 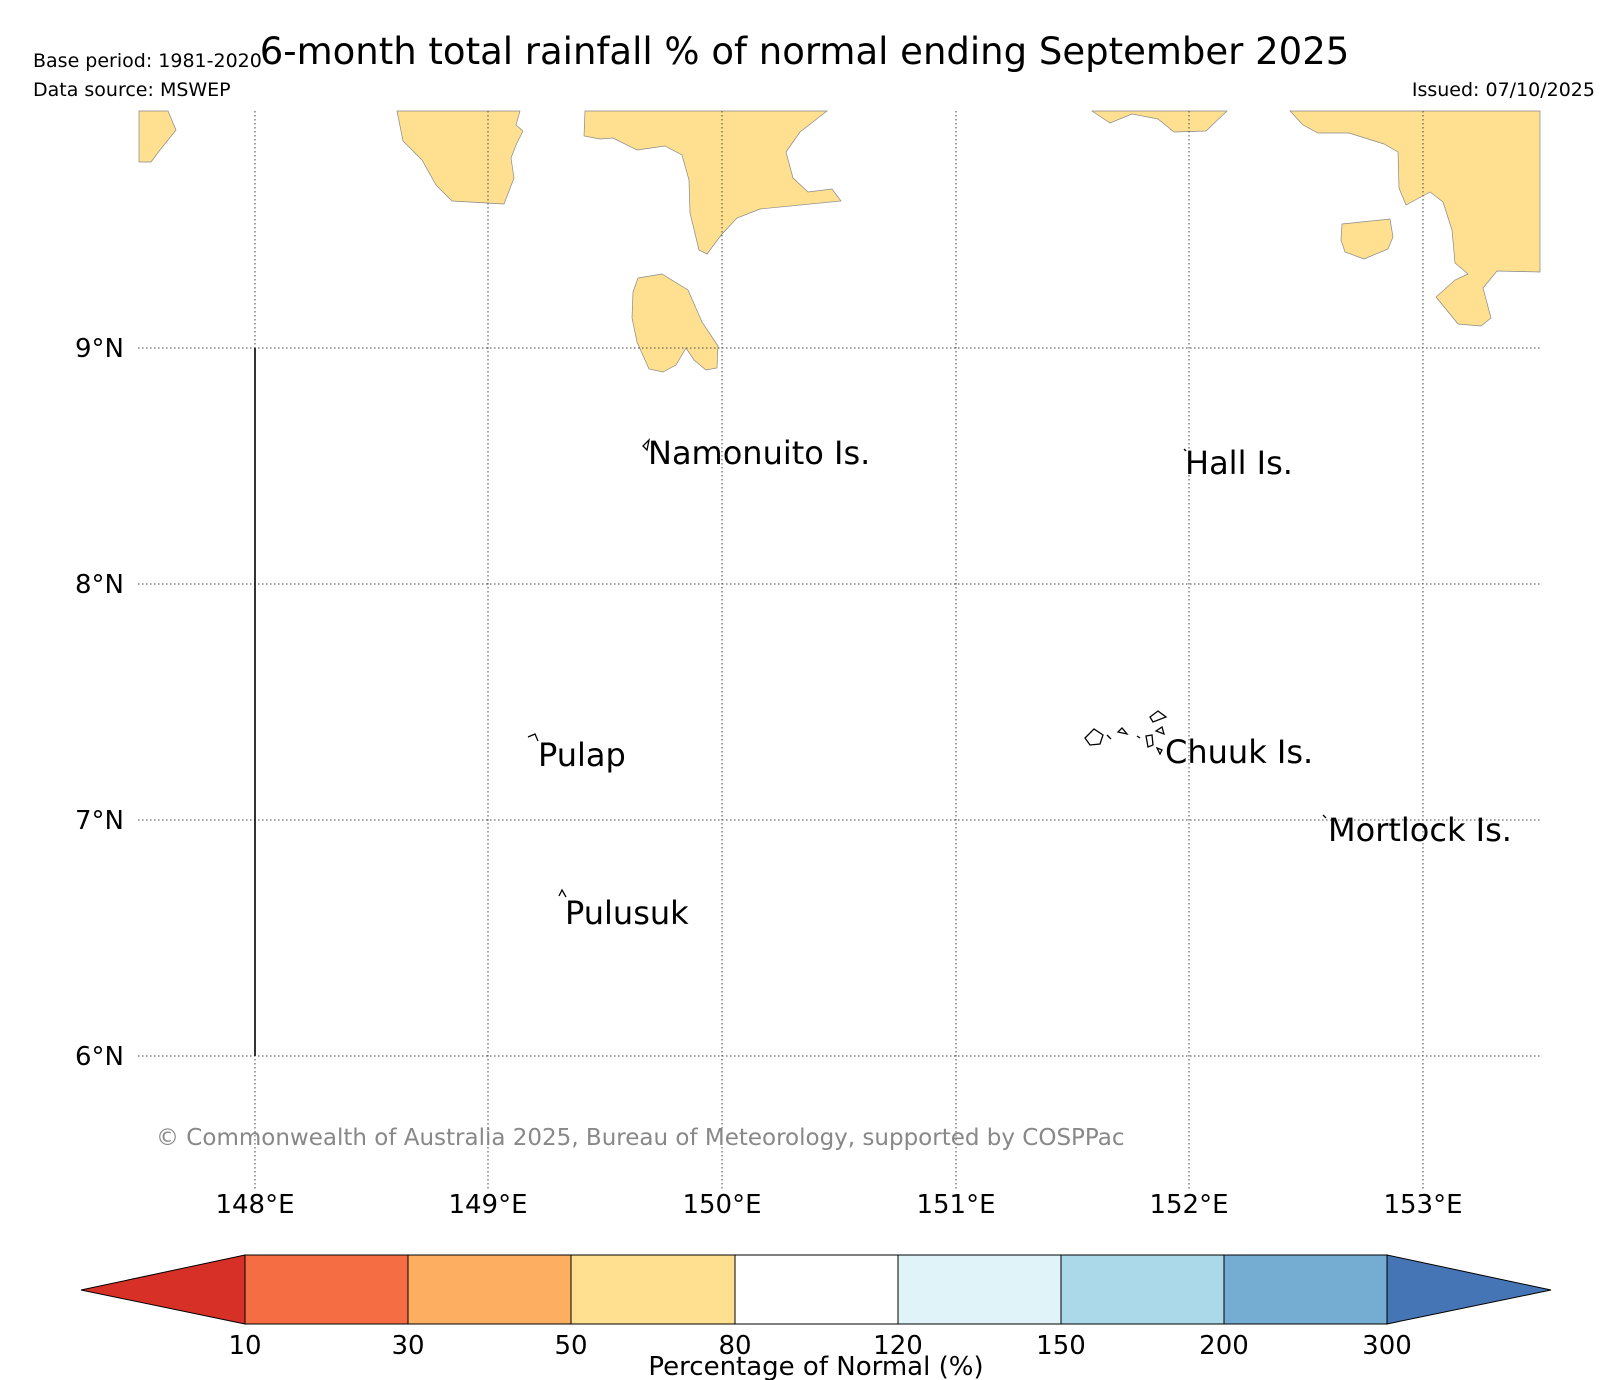 I want to click on lat-label: 8°N, so click(x=99, y=585).